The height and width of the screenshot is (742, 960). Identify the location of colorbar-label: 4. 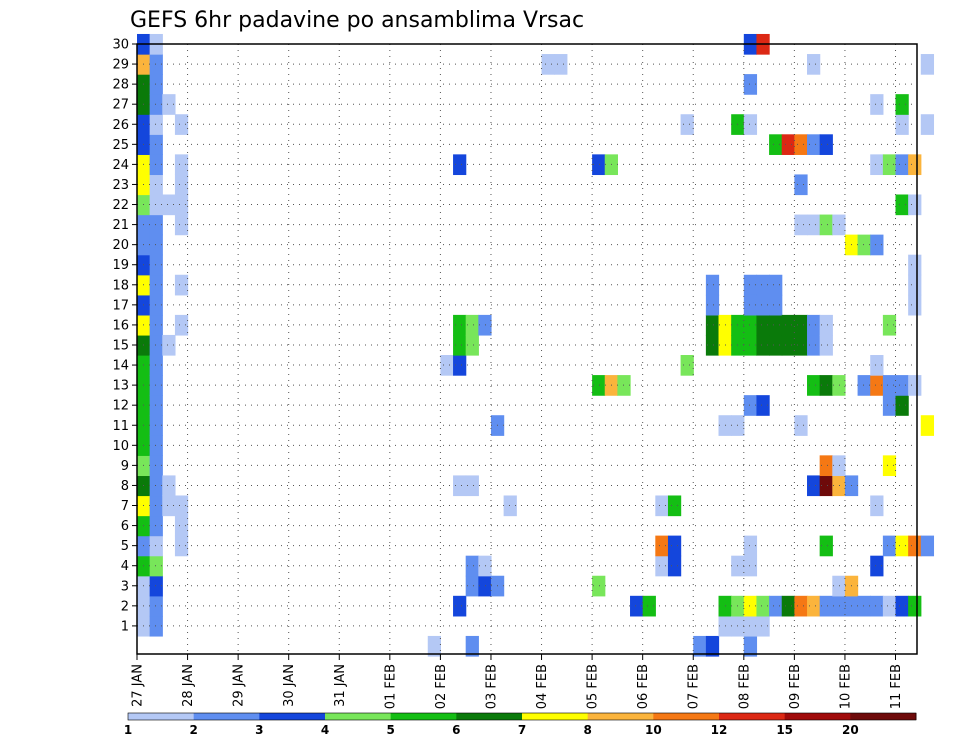
(325, 730).